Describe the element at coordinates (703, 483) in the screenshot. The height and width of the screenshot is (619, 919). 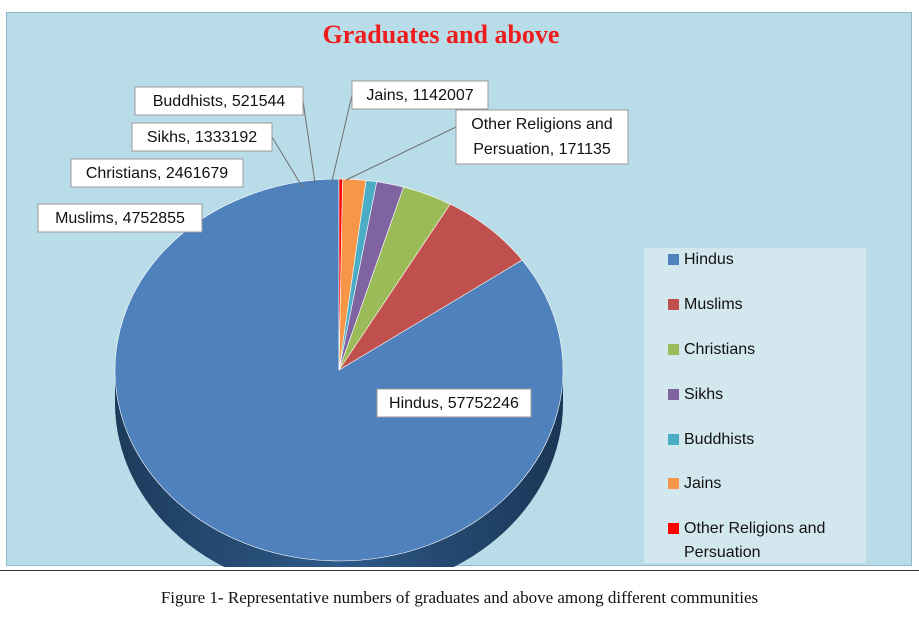
I see `legend-label: Jains` at that location.